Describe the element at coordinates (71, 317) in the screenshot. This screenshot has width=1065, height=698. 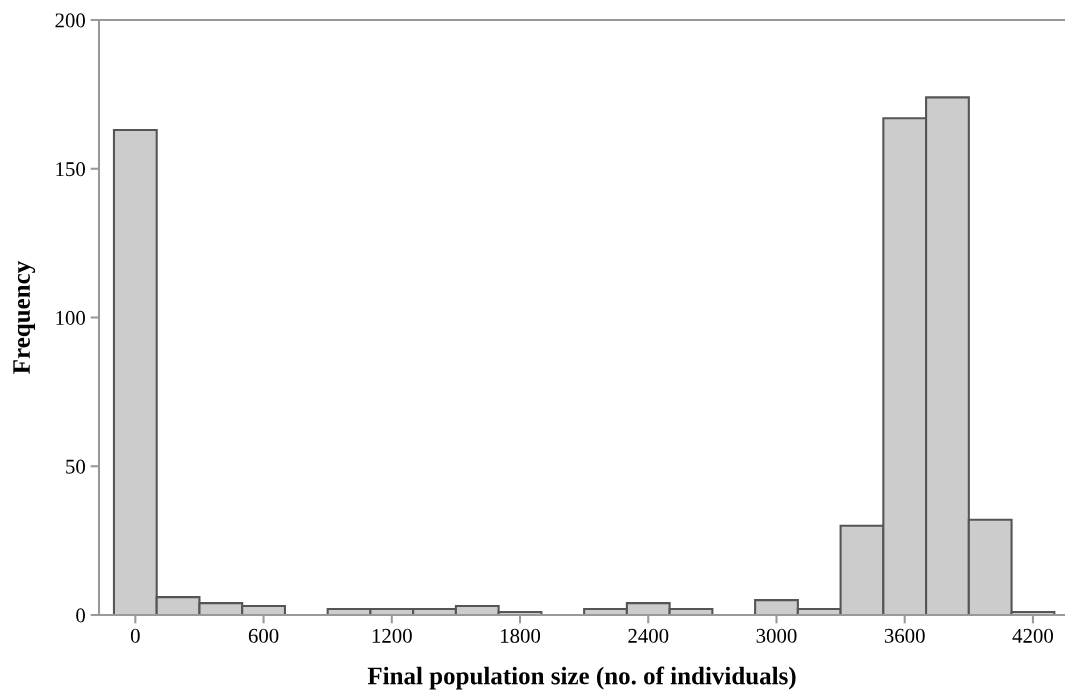
I see `y-tick-label: 100` at that location.